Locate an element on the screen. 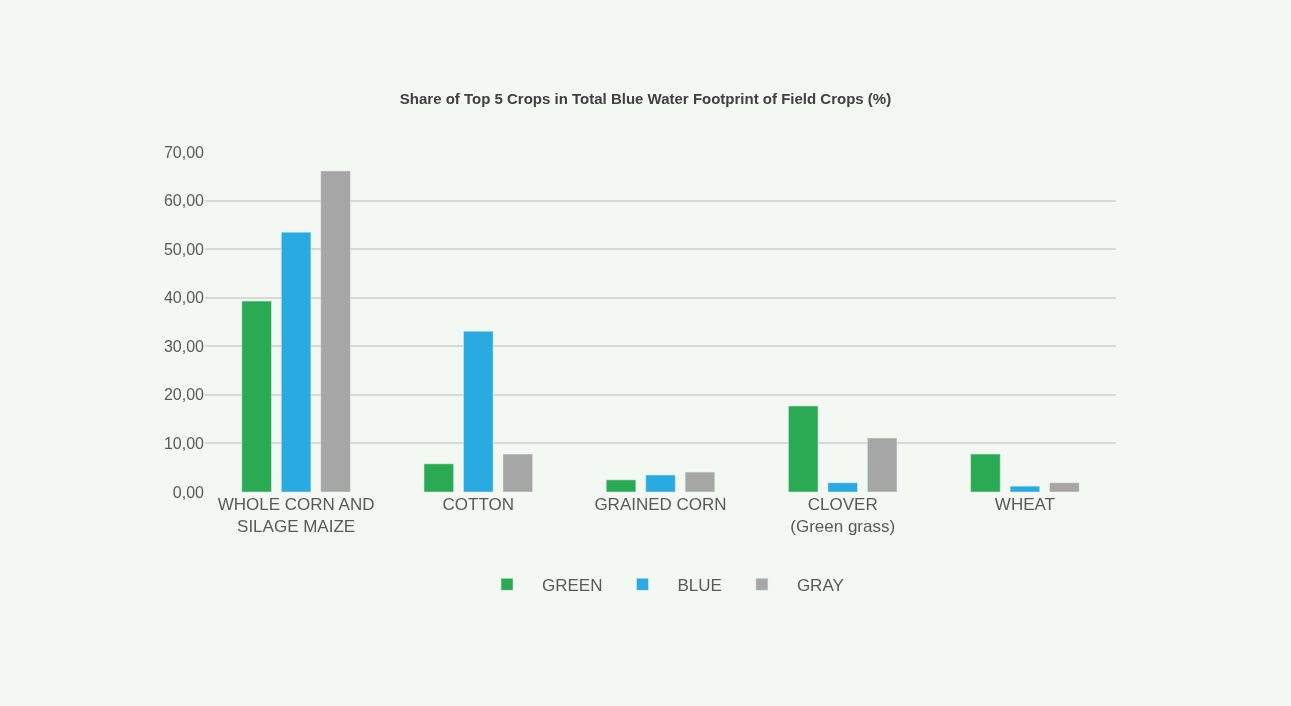  y-tick-label: 30,00 is located at coordinates (184, 346).